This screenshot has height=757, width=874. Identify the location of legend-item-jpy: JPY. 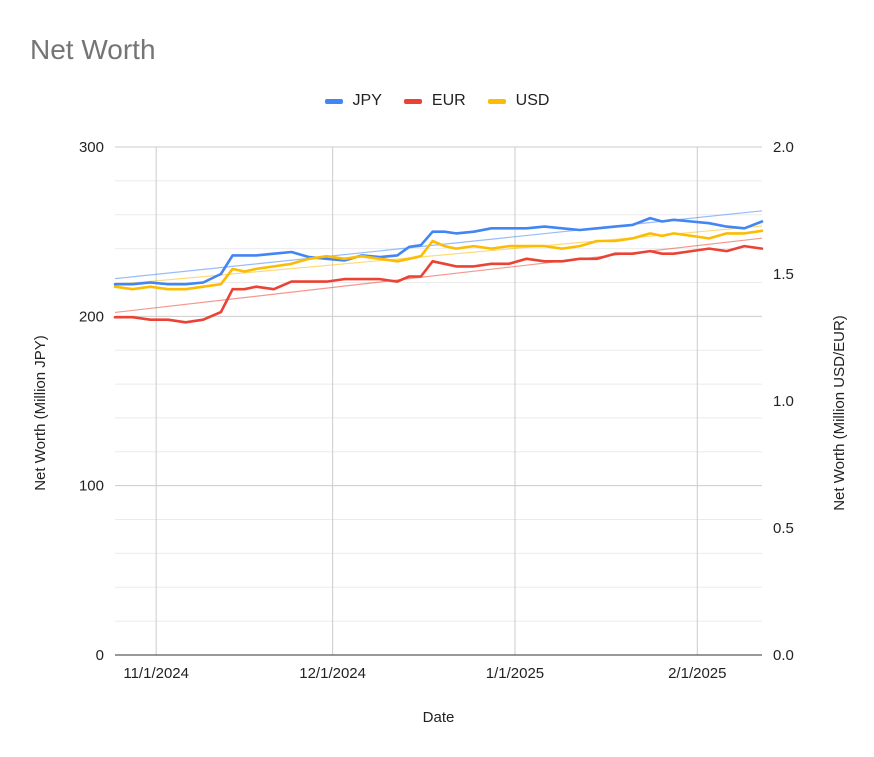
(353, 101).